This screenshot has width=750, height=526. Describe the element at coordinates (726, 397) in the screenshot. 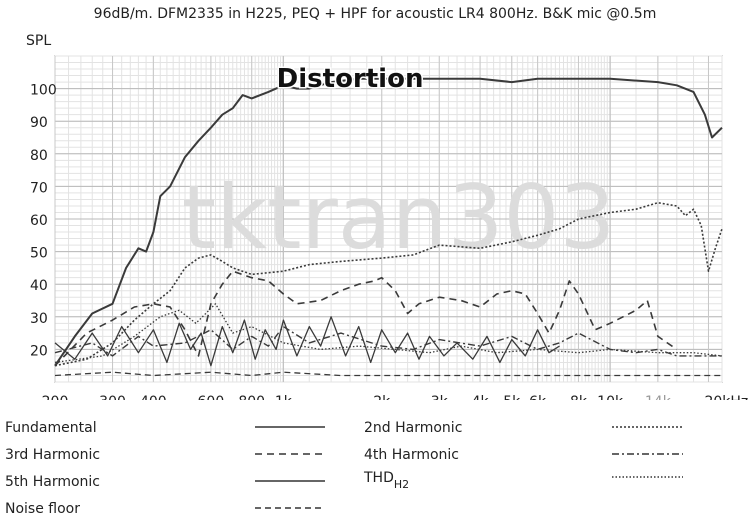

I see `x-tick-label: 20kHz` at that location.